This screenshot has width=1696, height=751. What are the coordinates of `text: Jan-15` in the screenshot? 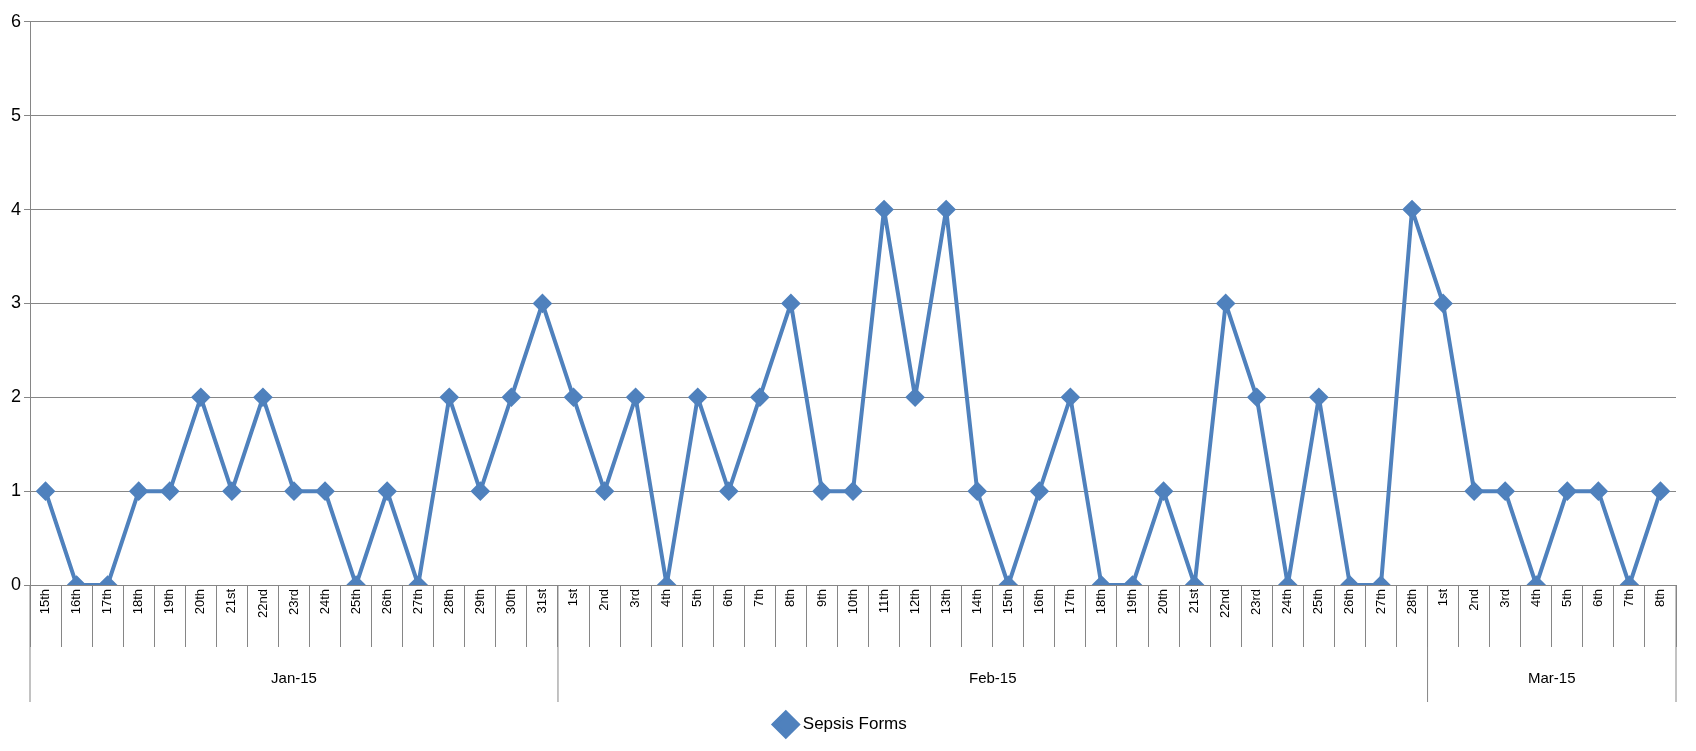 It's located at (294, 677).